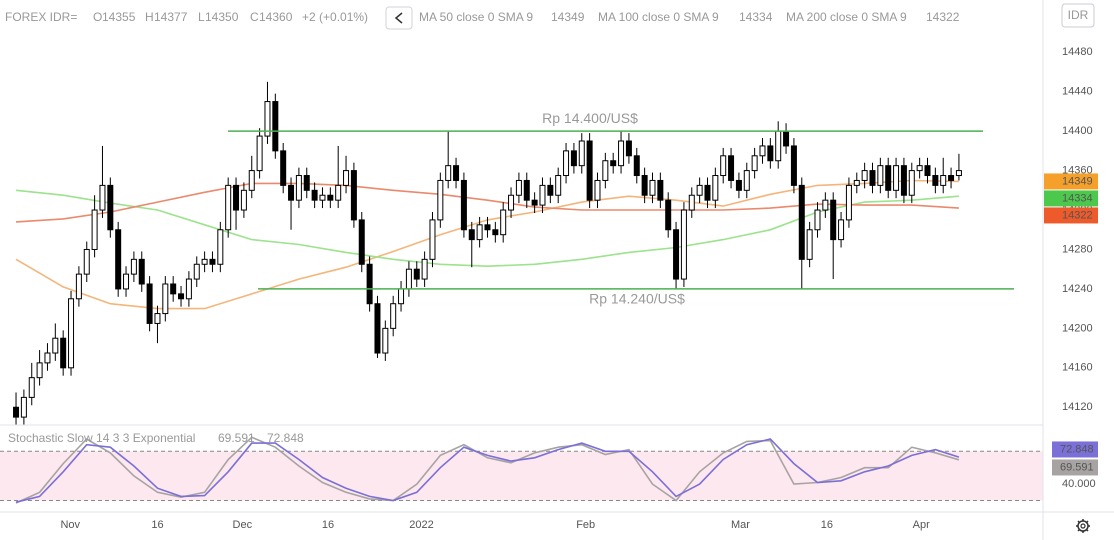  What do you see at coordinates (740, 525) in the screenshot?
I see `x-tick-label: Mar` at bounding box center [740, 525].